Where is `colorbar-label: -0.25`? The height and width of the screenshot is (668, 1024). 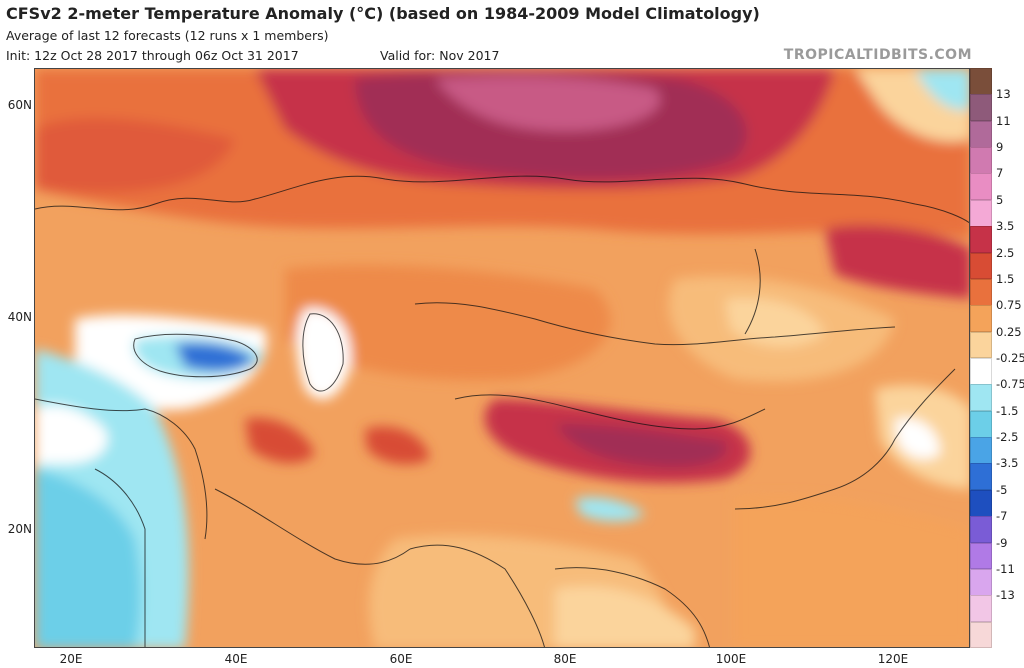 colorbar-label: -0.25 is located at coordinates (1010, 358).